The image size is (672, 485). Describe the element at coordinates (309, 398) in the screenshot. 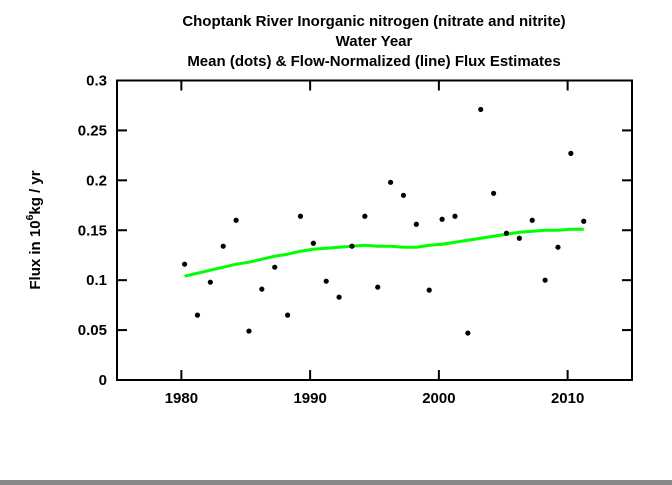

I see `x-tick-label: 1990` at that location.